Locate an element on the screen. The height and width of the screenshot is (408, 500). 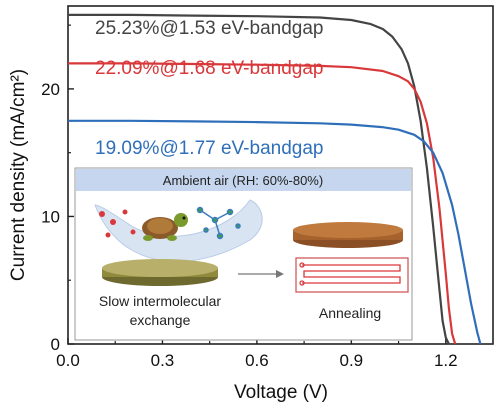
series-label-2: 22.09%@1.68 eV-bandgap is located at coordinates (209, 68).